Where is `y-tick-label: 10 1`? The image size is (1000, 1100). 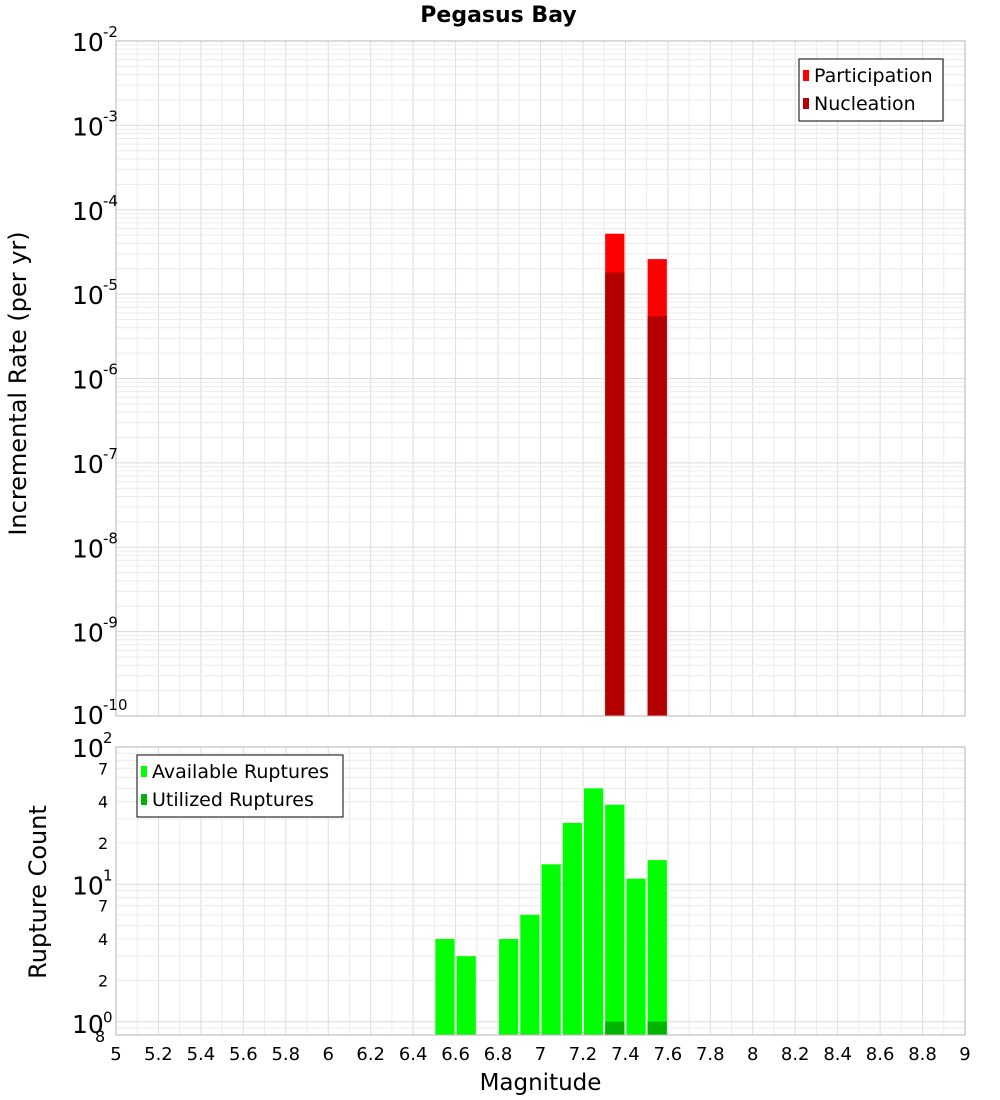 y-tick-label: 10 1 is located at coordinates (92, 883).